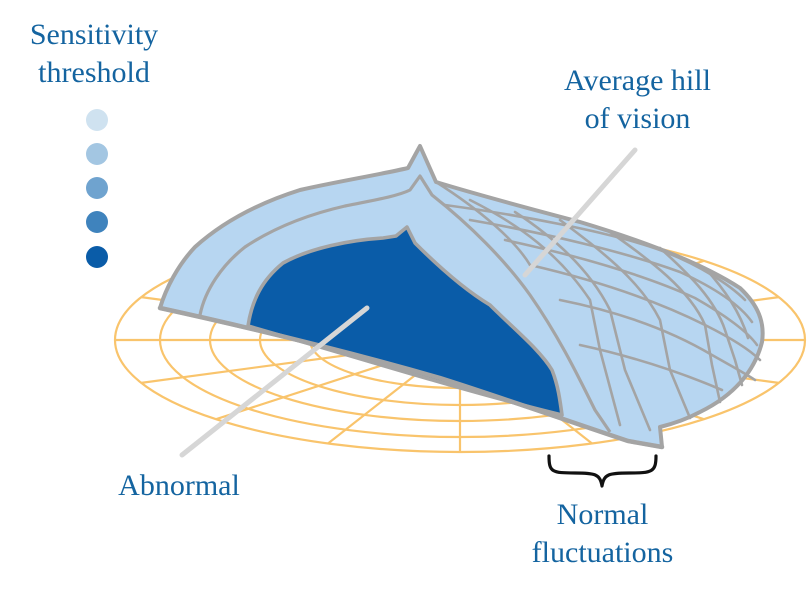  Describe the element at coordinates (602, 533) in the screenshot. I see `normal-fluctuations-label: Normal fluctuations` at that location.